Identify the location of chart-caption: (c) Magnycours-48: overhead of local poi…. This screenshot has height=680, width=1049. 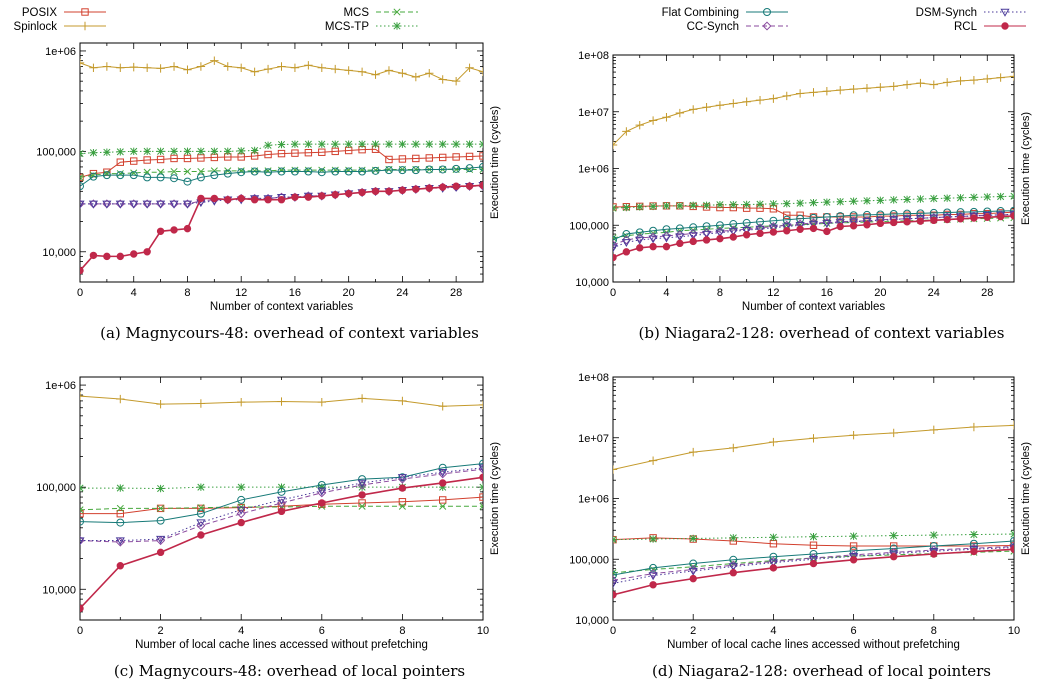
(289, 671).